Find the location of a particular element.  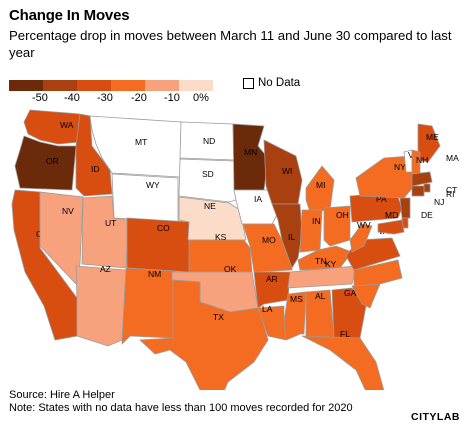

state-label-az: AZ is located at coordinates (105, 269).